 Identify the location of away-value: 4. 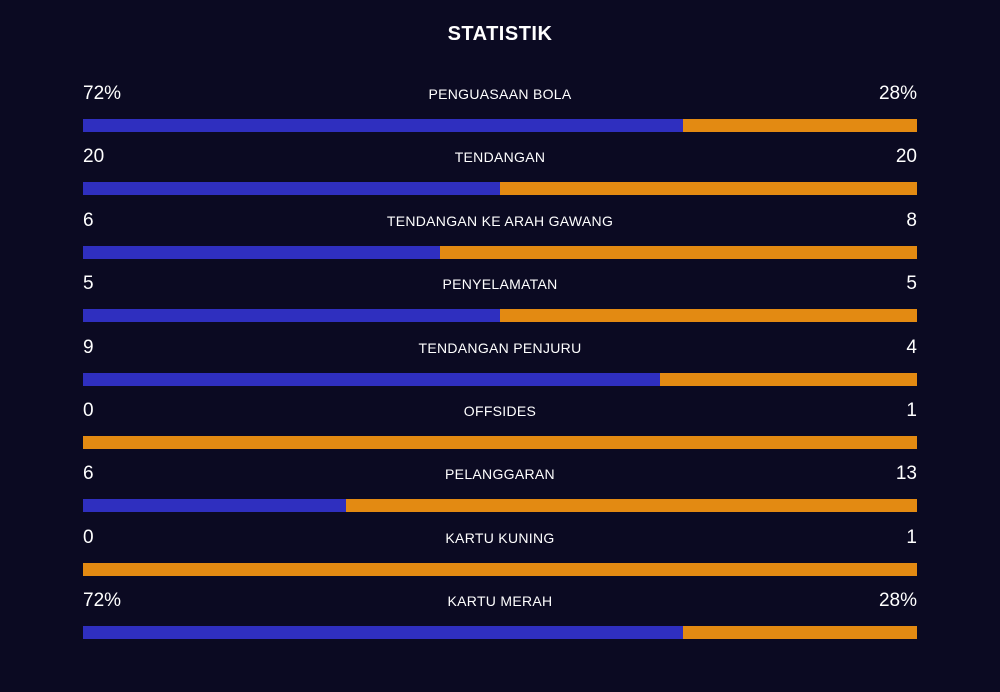
(911, 347).